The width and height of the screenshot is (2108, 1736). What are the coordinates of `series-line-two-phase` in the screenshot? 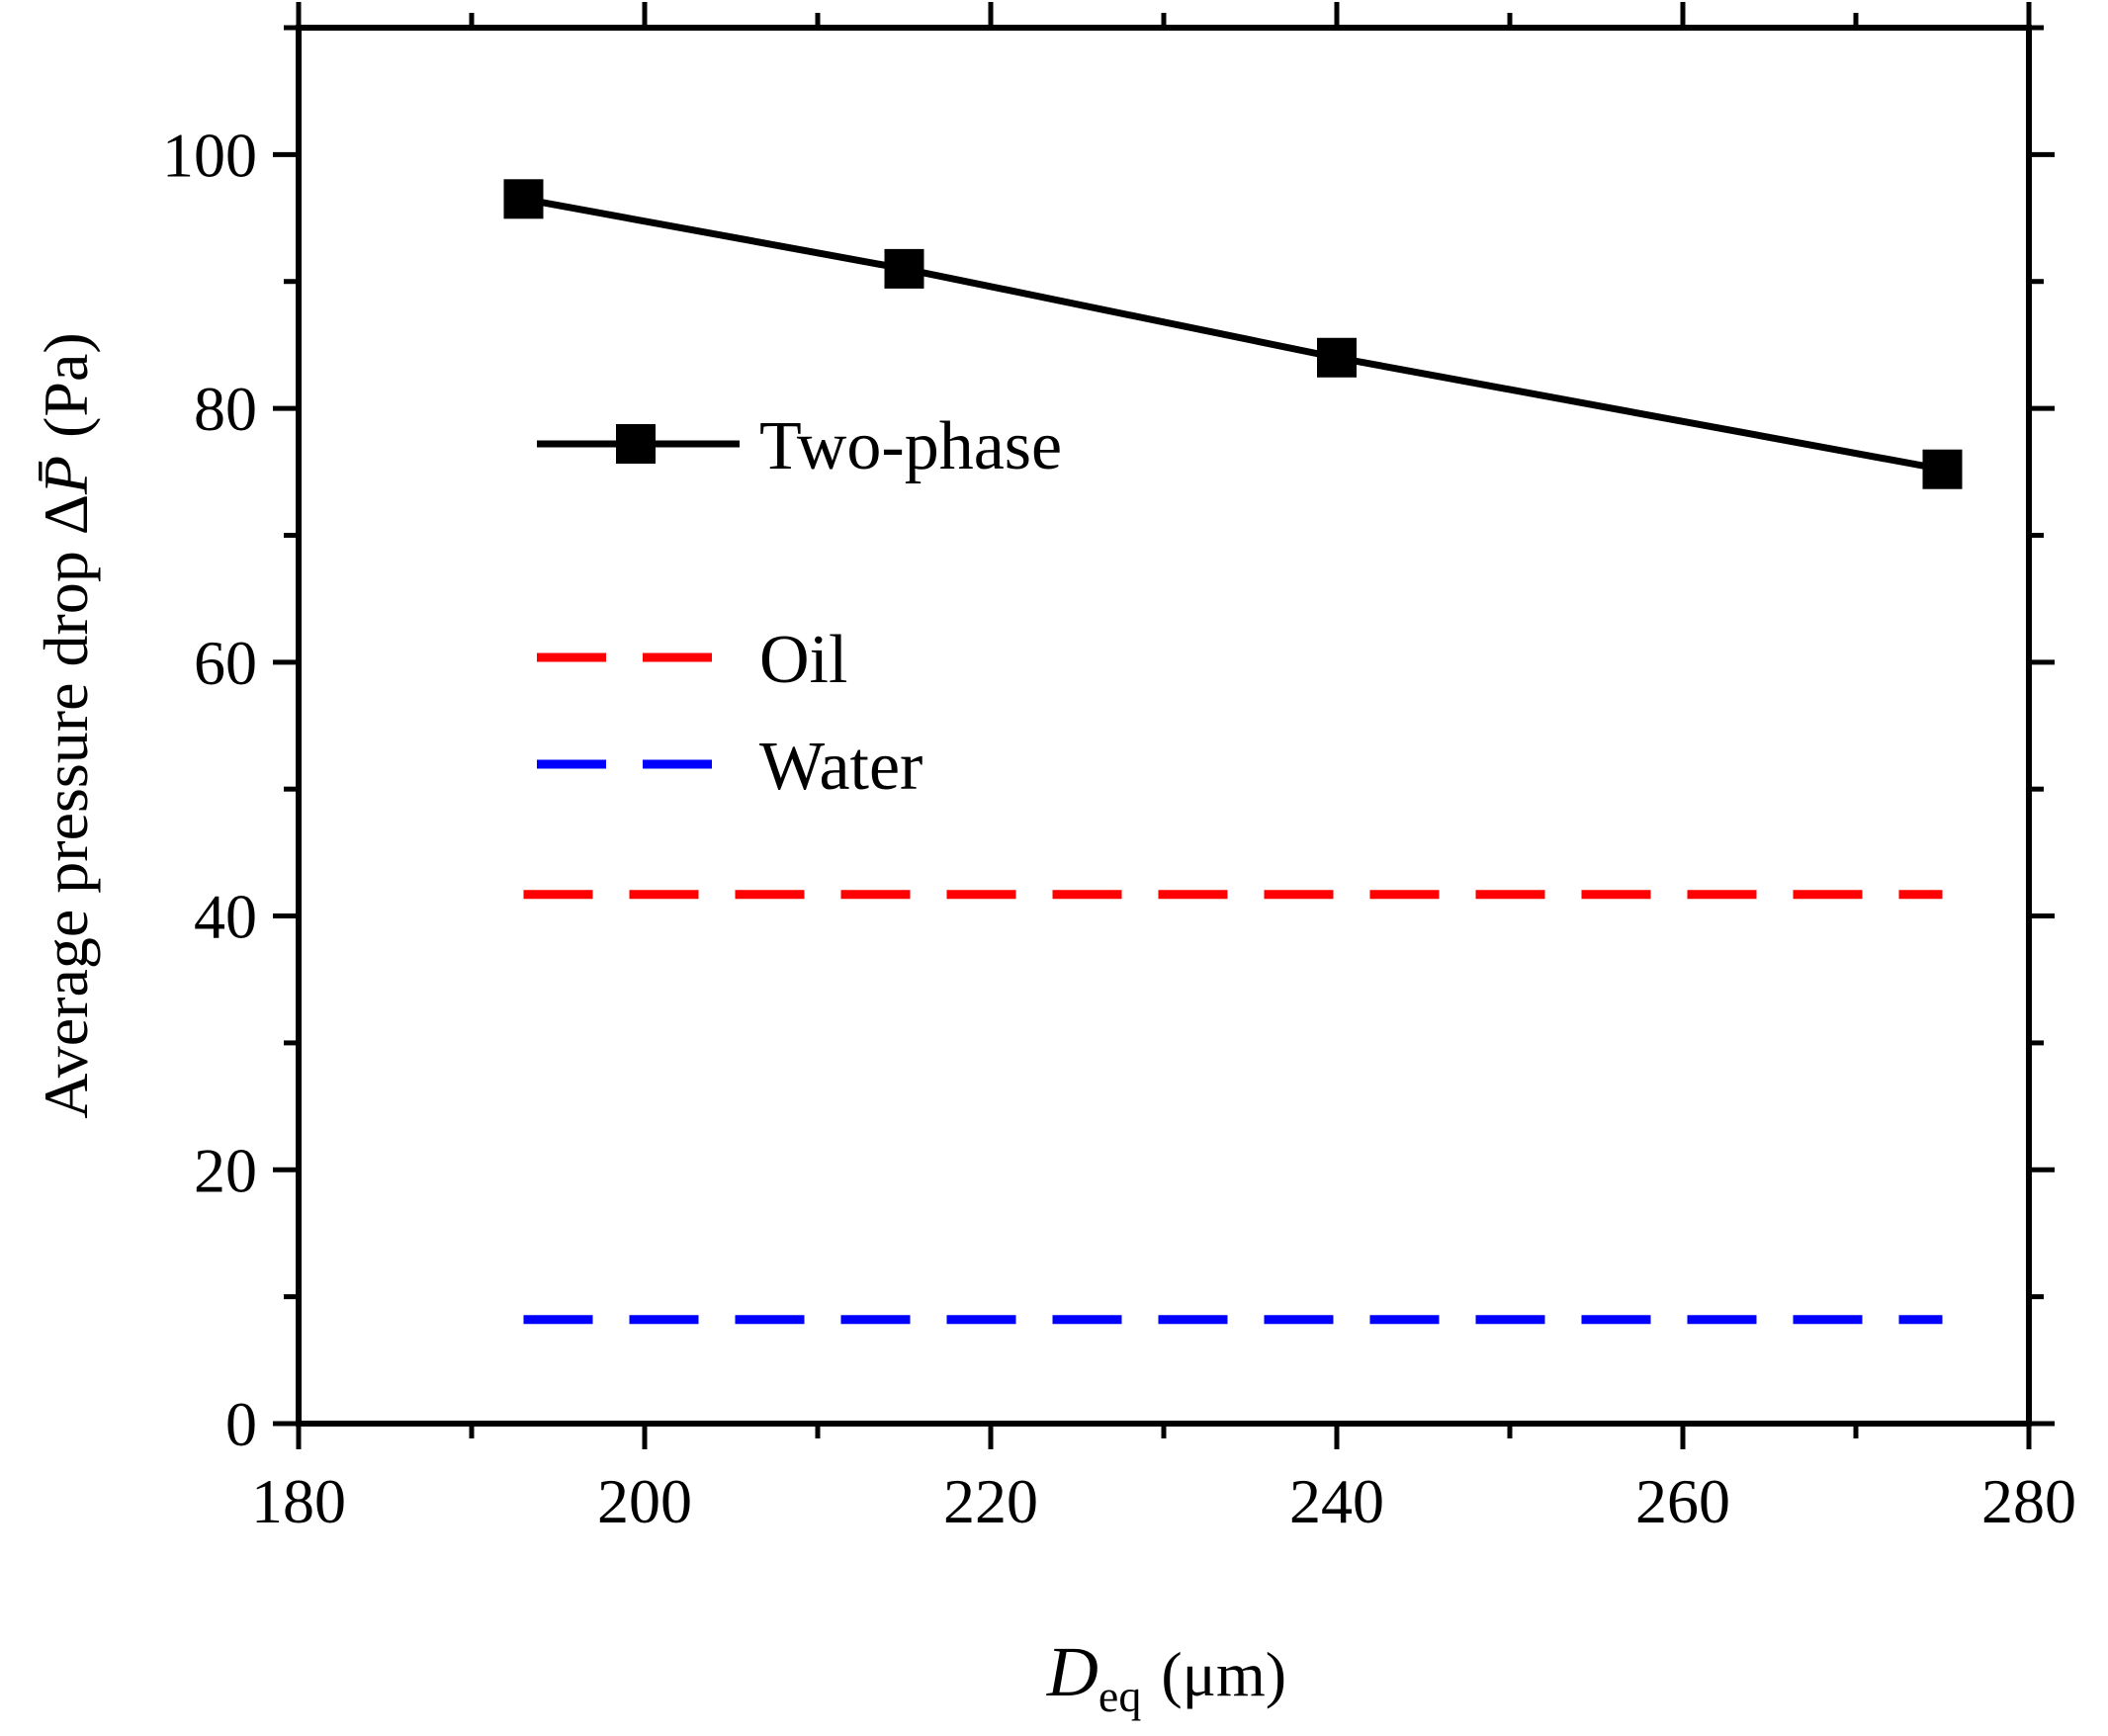 It's located at (1233, 334).